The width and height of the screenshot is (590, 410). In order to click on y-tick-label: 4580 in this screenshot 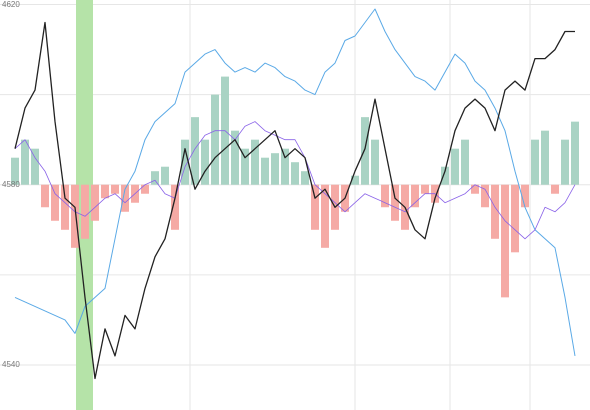, I will do `click(11, 184)`.